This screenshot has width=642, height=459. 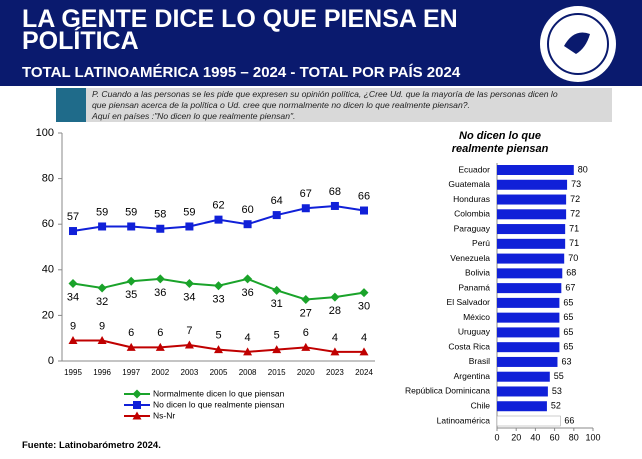 What do you see at coordinates (73, 297) in the screenshot?
I see `data-label: 34` at bounding box center [73, 297].